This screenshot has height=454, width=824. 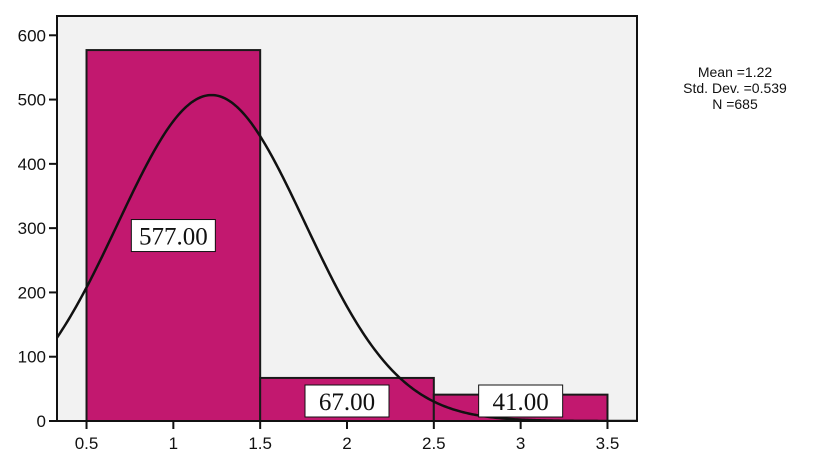 What do you see at coordinates (32, 357) in the screenshot?
I see `y-tick-label-1: 100` at bounding box center [32, 357].